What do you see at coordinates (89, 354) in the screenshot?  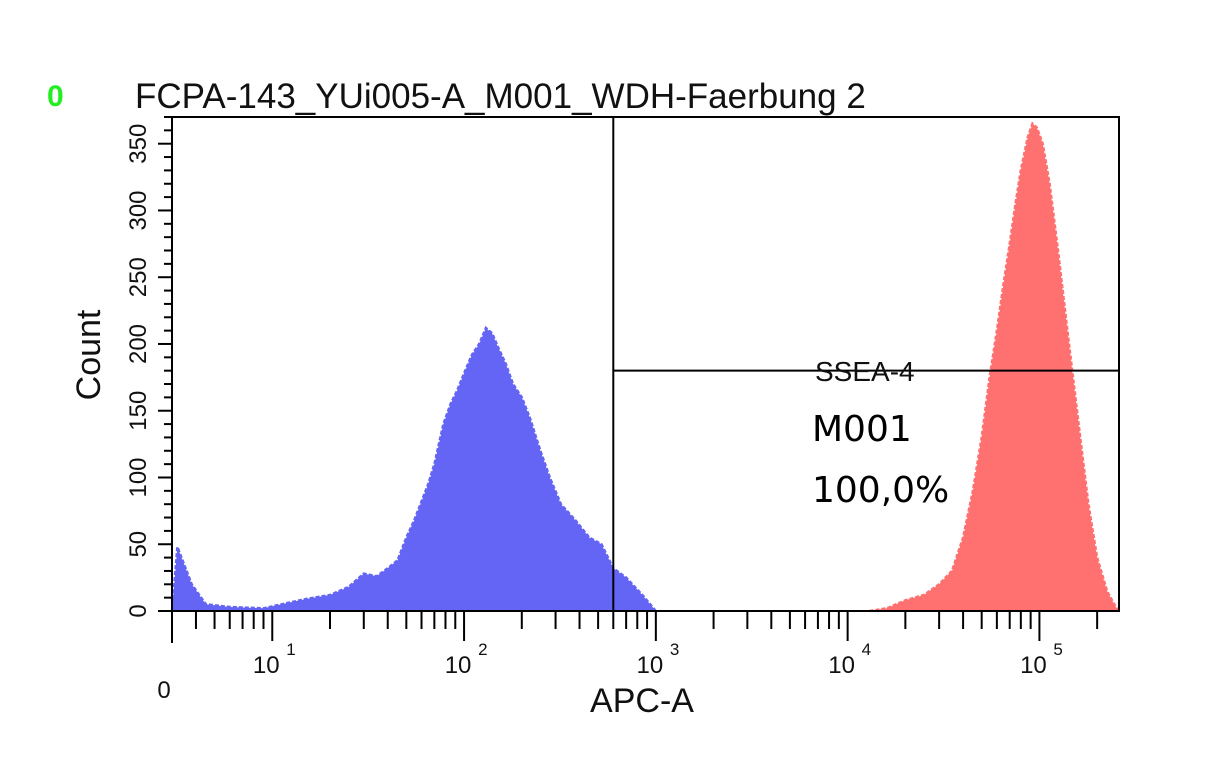 I see `y-axis-label: Count` at bounding box center [89, 354].